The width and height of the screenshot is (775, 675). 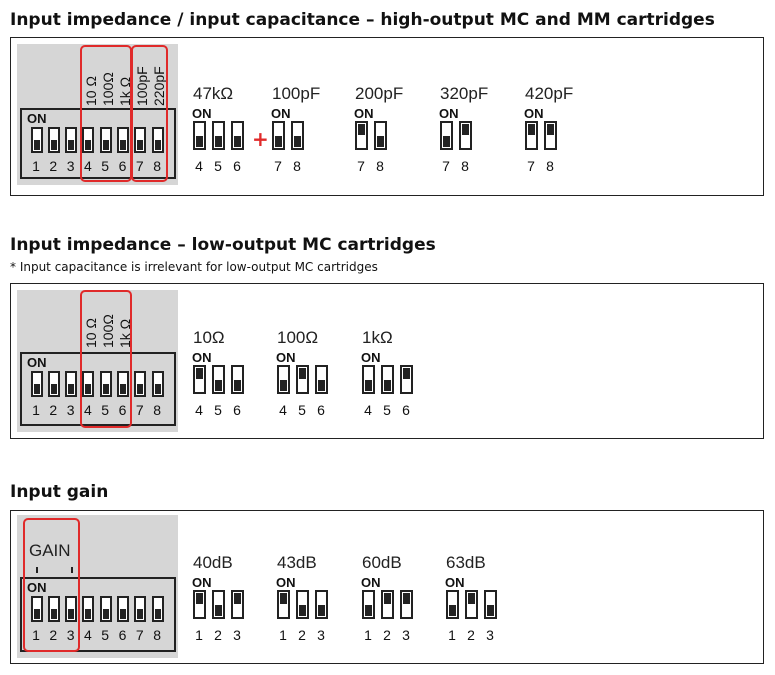 What do you see at coordinates (50, 550) in the screenshot?
I see `gain-label: GAIN` at bounding box center [50, 550].